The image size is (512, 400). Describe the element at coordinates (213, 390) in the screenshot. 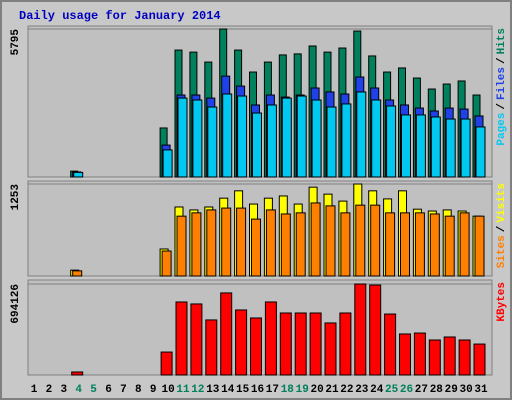

I see `x-tick-label: 13` at that location.